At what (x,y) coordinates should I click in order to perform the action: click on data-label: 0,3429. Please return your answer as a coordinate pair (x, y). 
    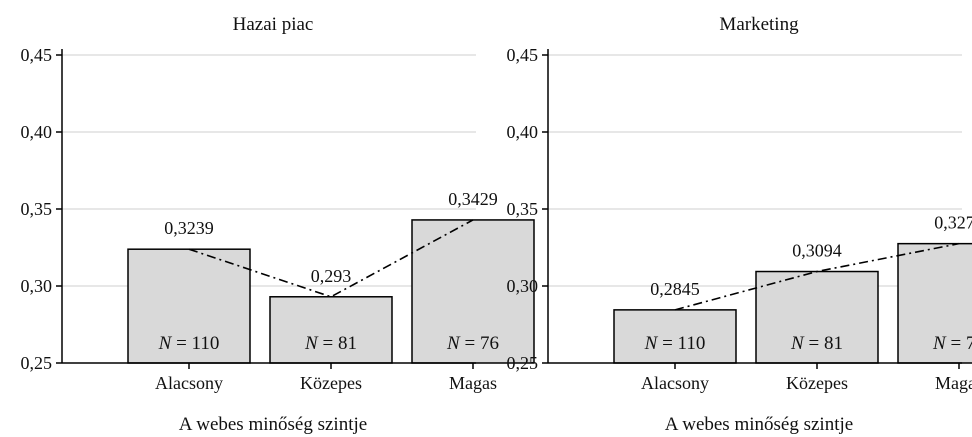
    Looking at the image, I should click on (473, 199).